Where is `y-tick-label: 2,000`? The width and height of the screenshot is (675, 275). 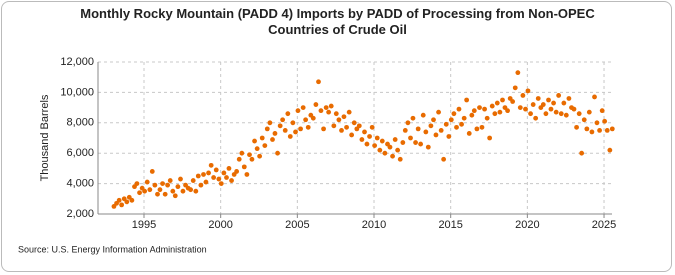 y-tick-label: 2,000 is located at coordinates (80, 214).